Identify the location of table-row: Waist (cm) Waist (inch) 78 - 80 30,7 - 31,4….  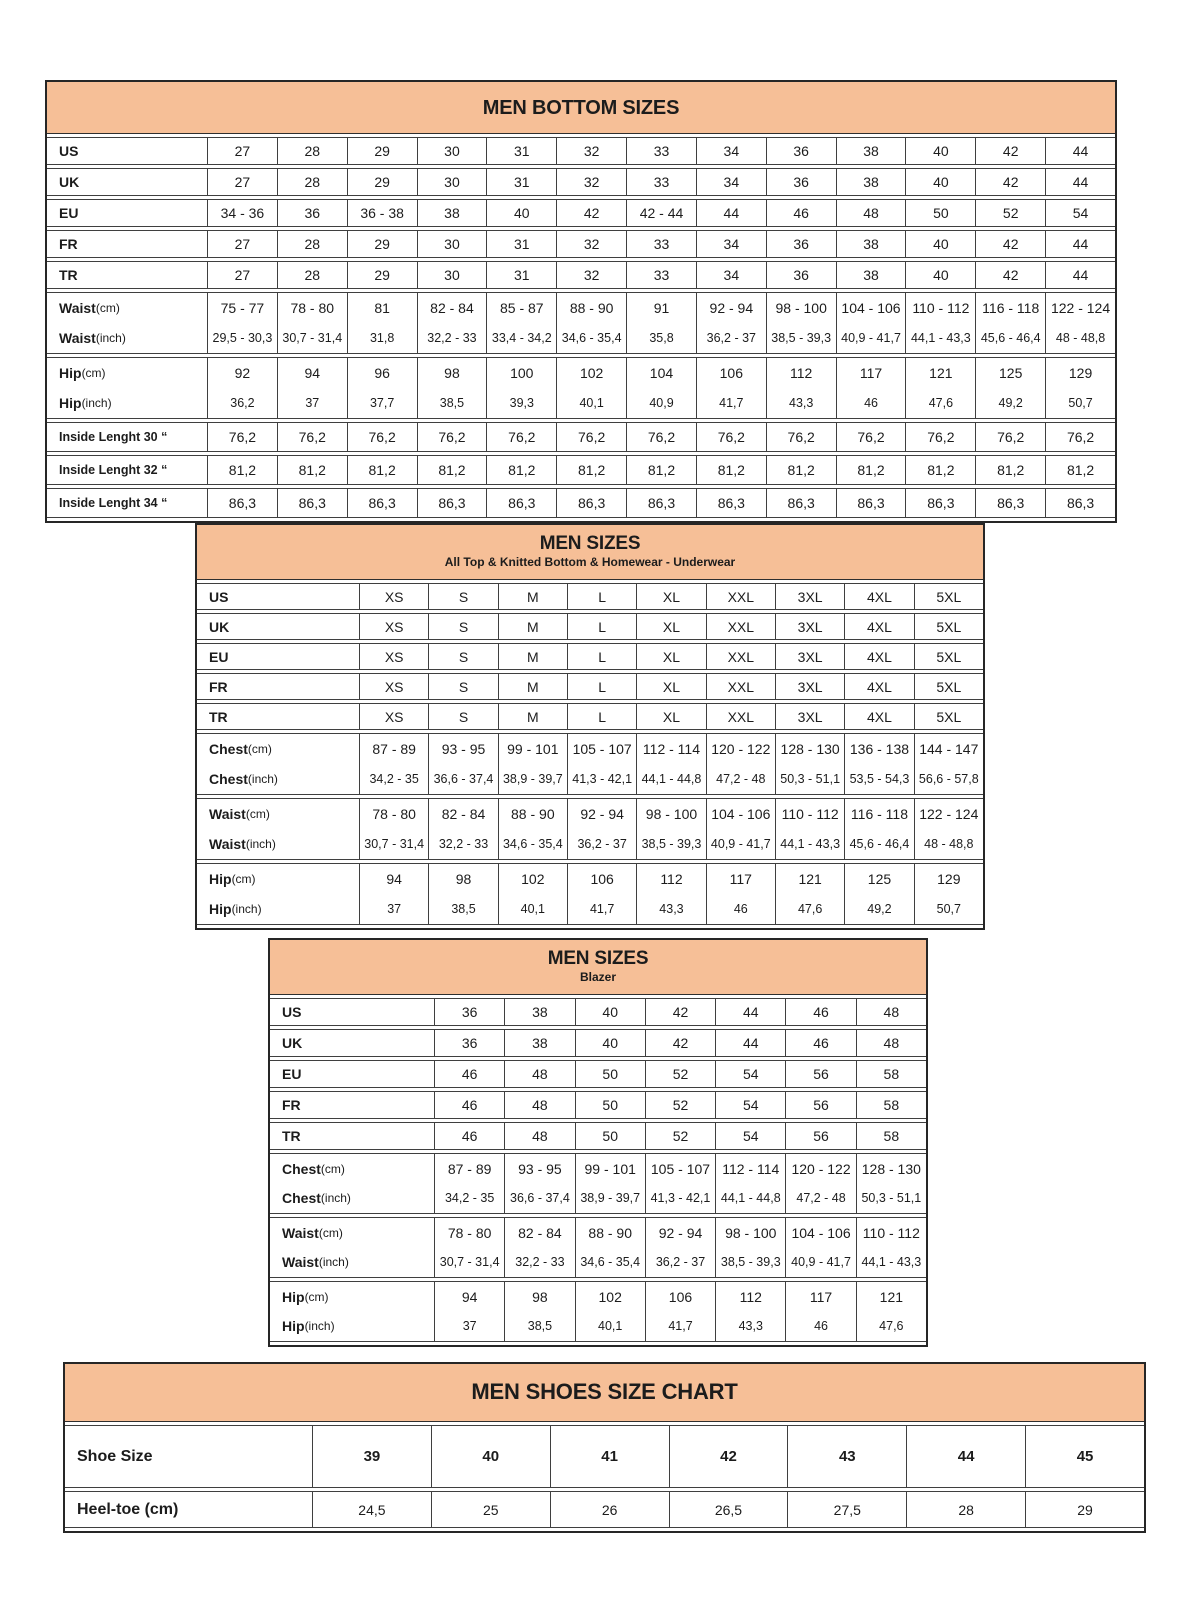
(590, 829).